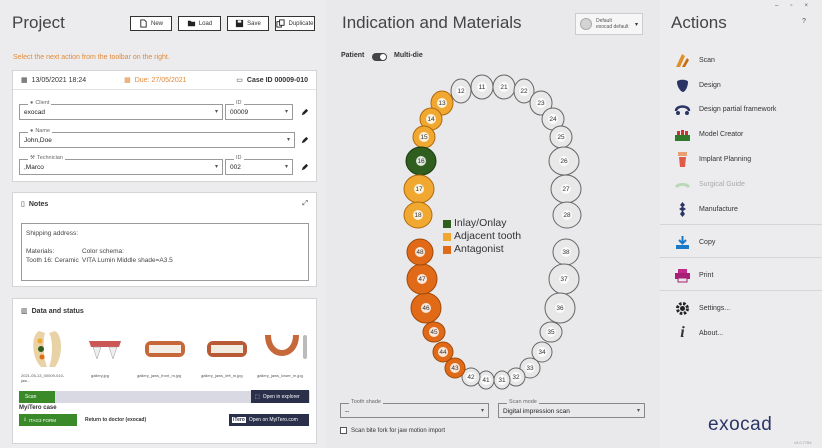 Image resolution: width=822 pixels, height=448 pixels. Describe the element at coordinates (143, 23) in the screenshot. I see `new-file-icon` at that location.